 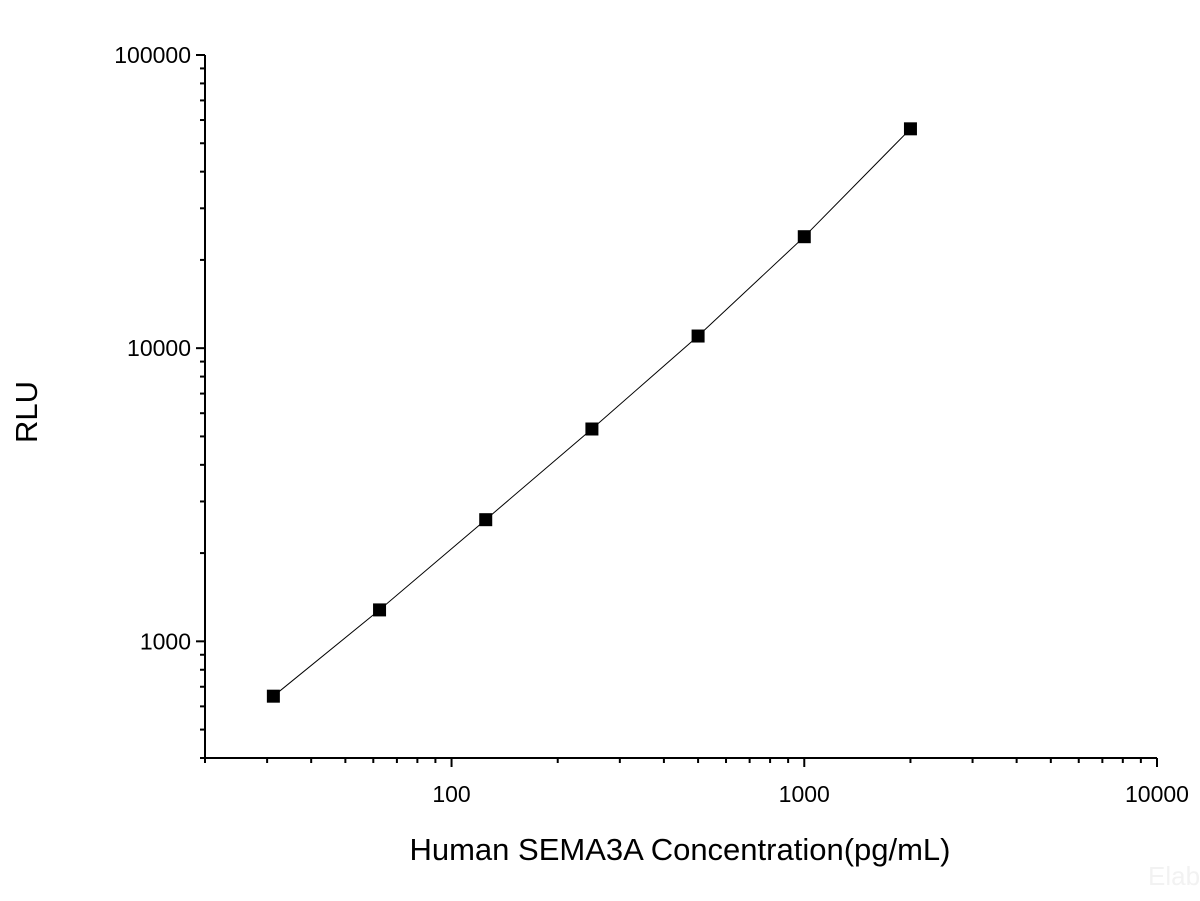 I want to click on x-axis-title: Human SEMA3A Concentration(pg/mL), so click(x=679, y=849).